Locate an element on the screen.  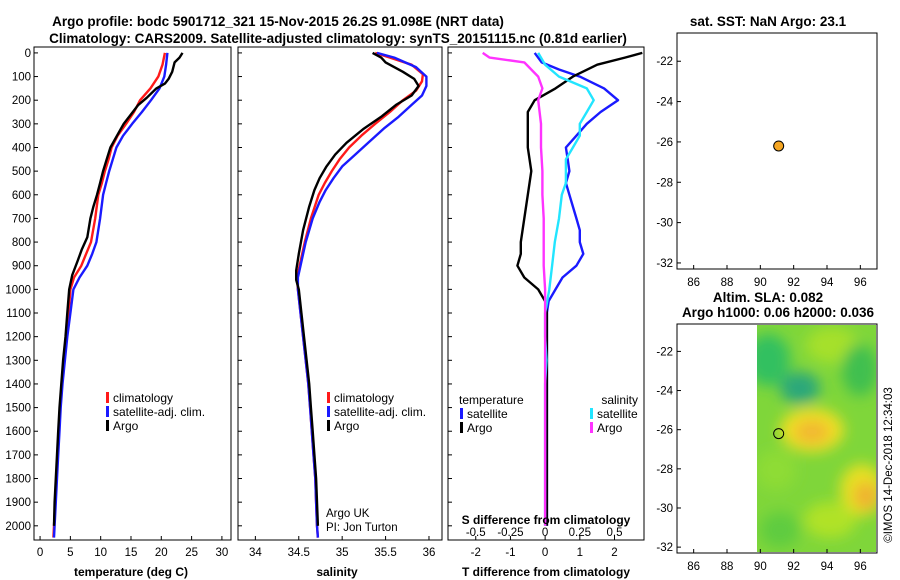
t-difference-xlabel: T difference from climatology is located at coordinates (546, 572).